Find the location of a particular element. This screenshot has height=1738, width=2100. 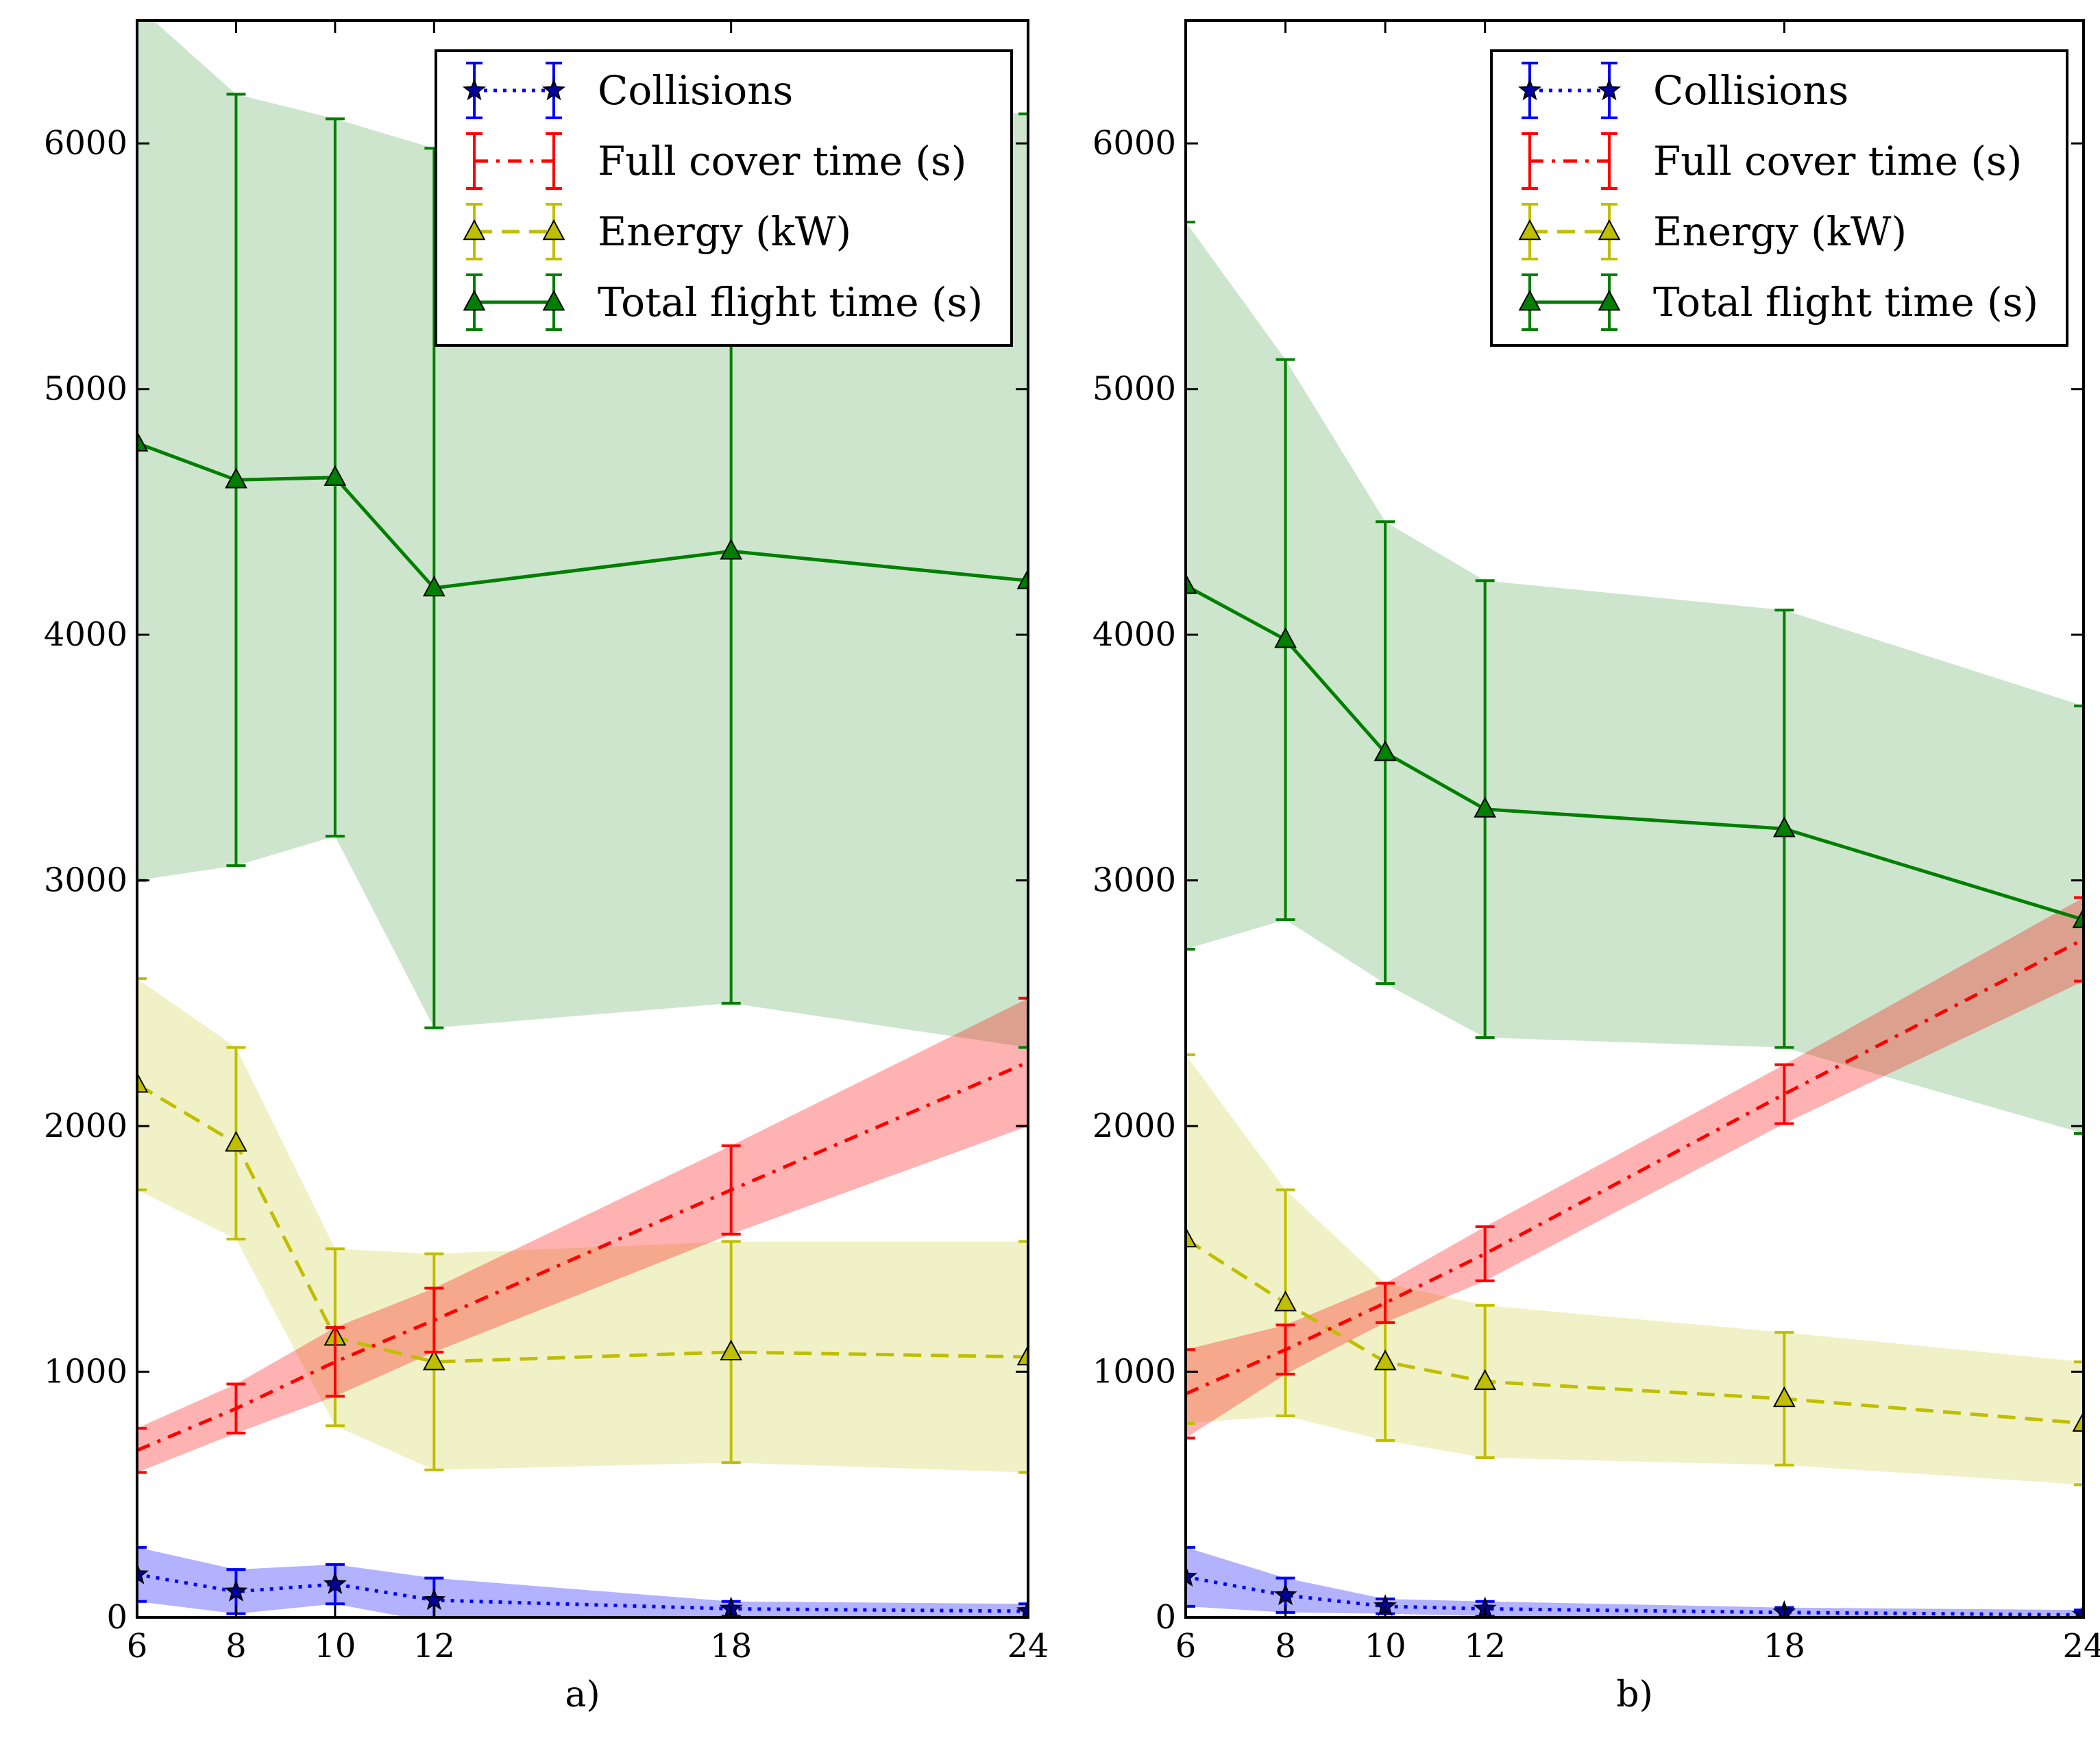

series-collisions is located at coordinates (583, 1581).